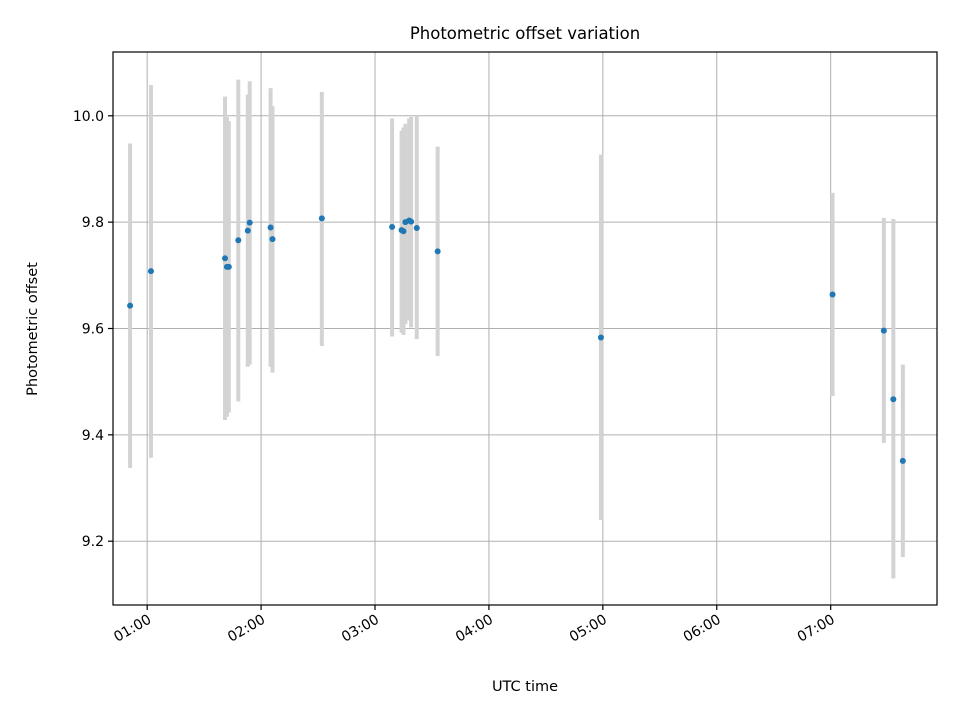 This screenshot has height=720, width=960. I want to click on y-axis-label: Photometric offset, so click(33, 329).